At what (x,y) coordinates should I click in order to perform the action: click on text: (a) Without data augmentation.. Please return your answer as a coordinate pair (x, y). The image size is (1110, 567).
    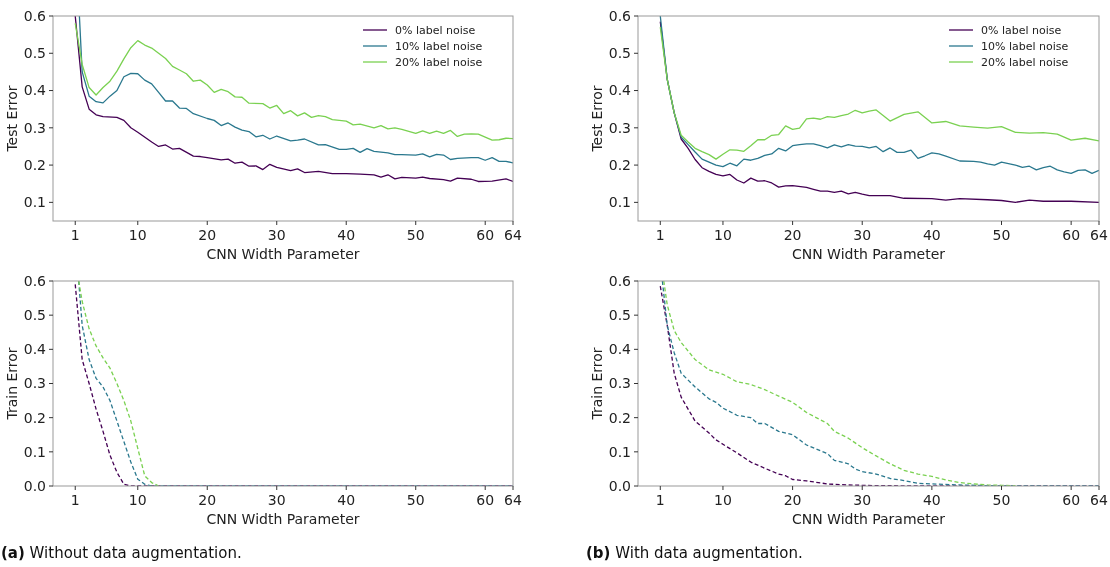
    Looking at the image, I should click on (121, 553).